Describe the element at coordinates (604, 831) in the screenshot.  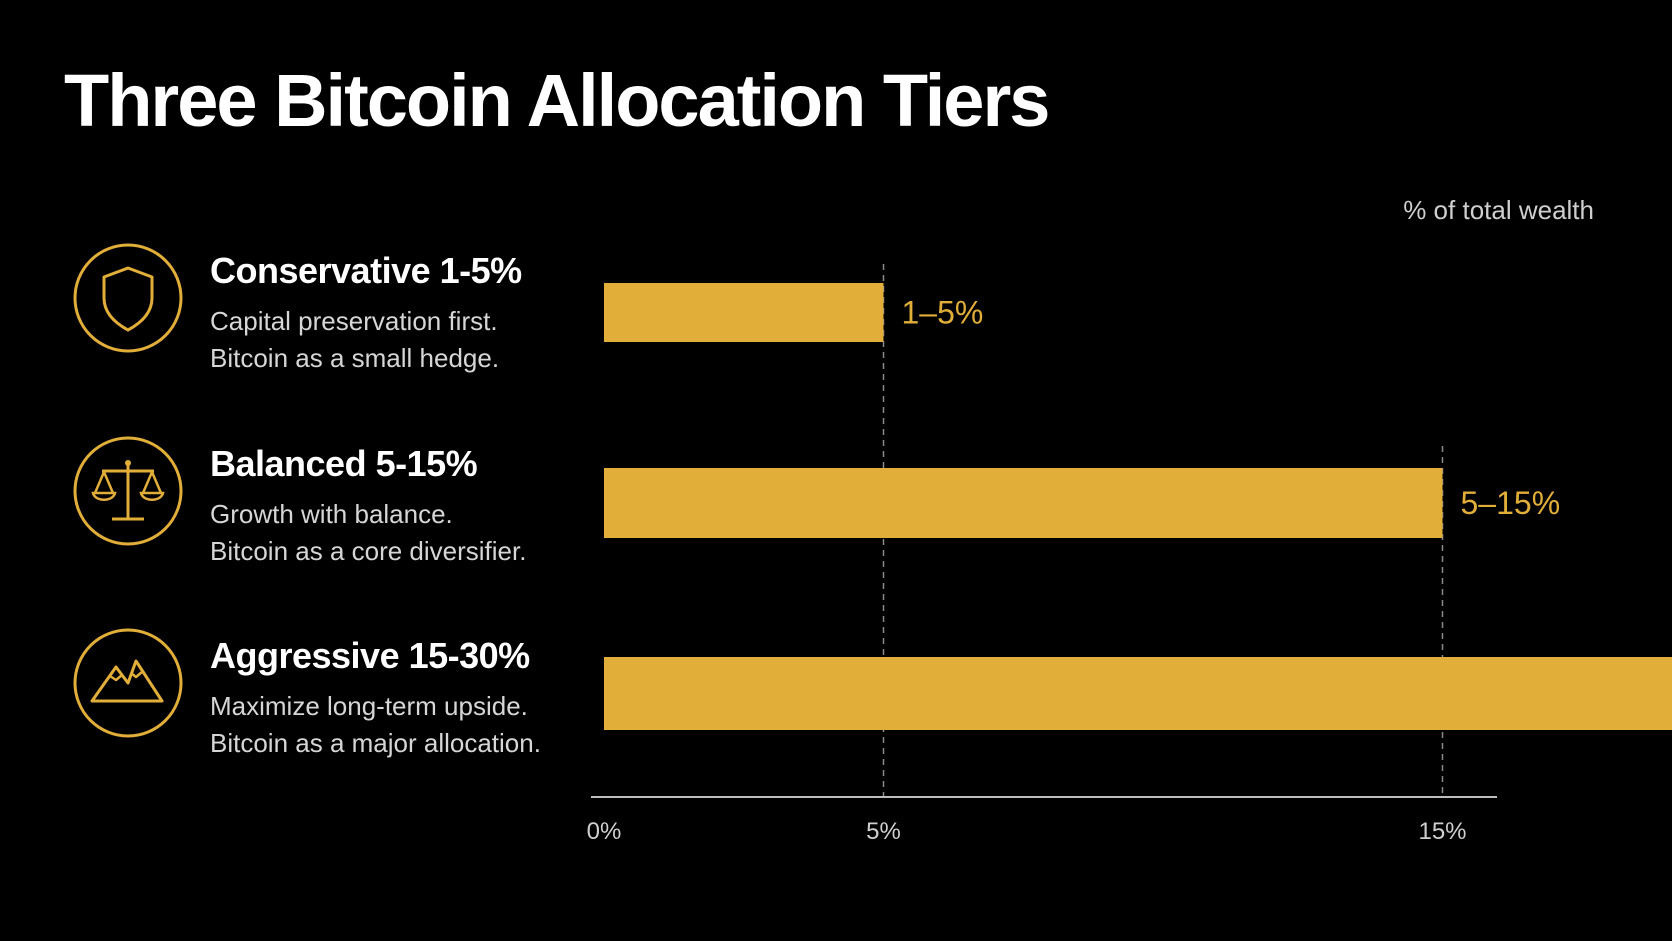
I see `x-tick-label: 0%` at that location.